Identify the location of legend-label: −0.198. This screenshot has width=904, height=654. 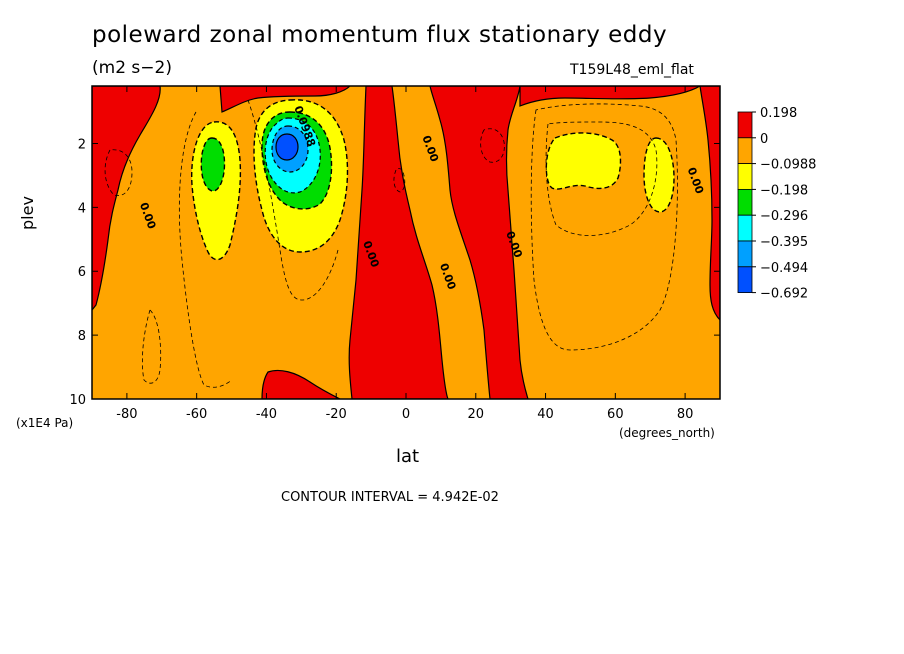
(784, 190).